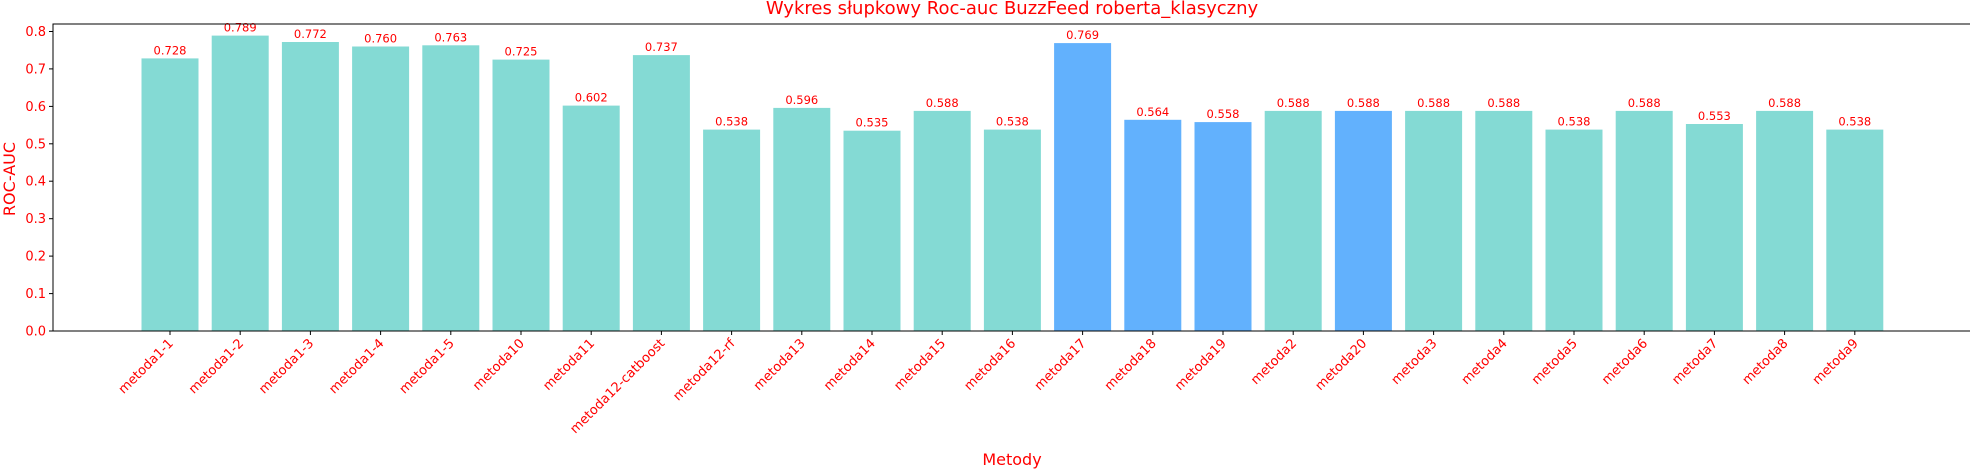  Describe the element at coordinates (569, 365) in the screenshot. I see `x-tick-label-metoda11: metoda11` at that location.